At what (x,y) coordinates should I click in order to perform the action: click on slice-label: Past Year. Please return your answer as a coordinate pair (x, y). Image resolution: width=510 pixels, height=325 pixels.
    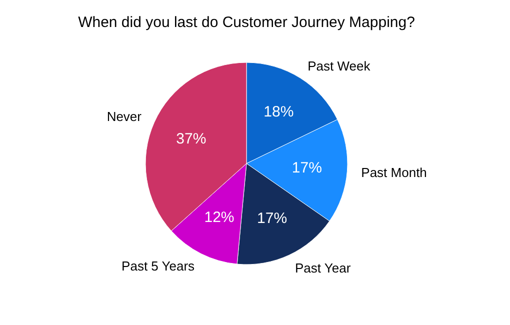
    Looking at the image, I should click on (323, 268).